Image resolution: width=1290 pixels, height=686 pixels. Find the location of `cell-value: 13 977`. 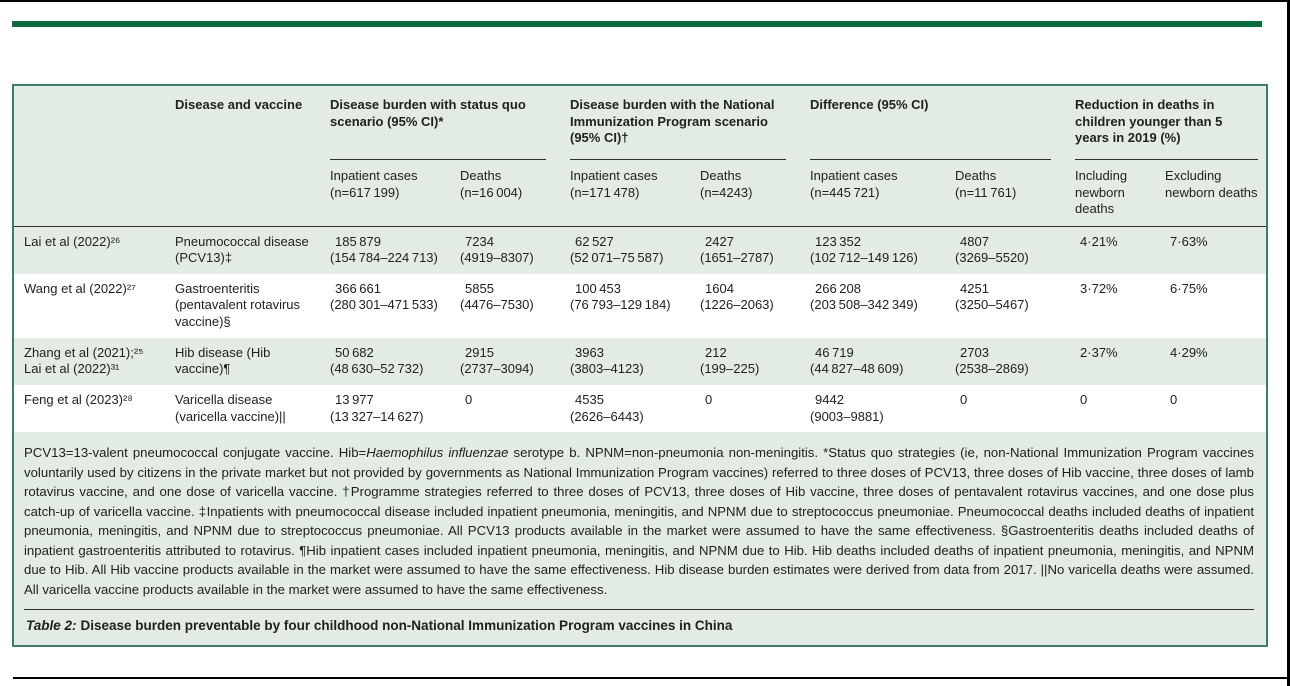

cell-value: 13 977 is located at coordinates (354, 399).